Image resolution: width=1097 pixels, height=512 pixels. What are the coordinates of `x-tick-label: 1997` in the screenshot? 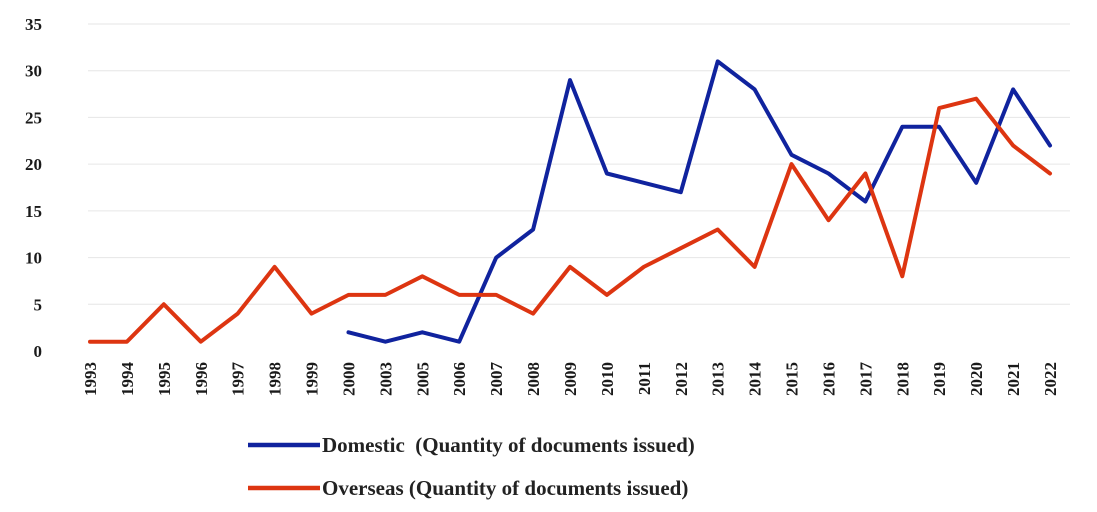 It's located at (238, 379).